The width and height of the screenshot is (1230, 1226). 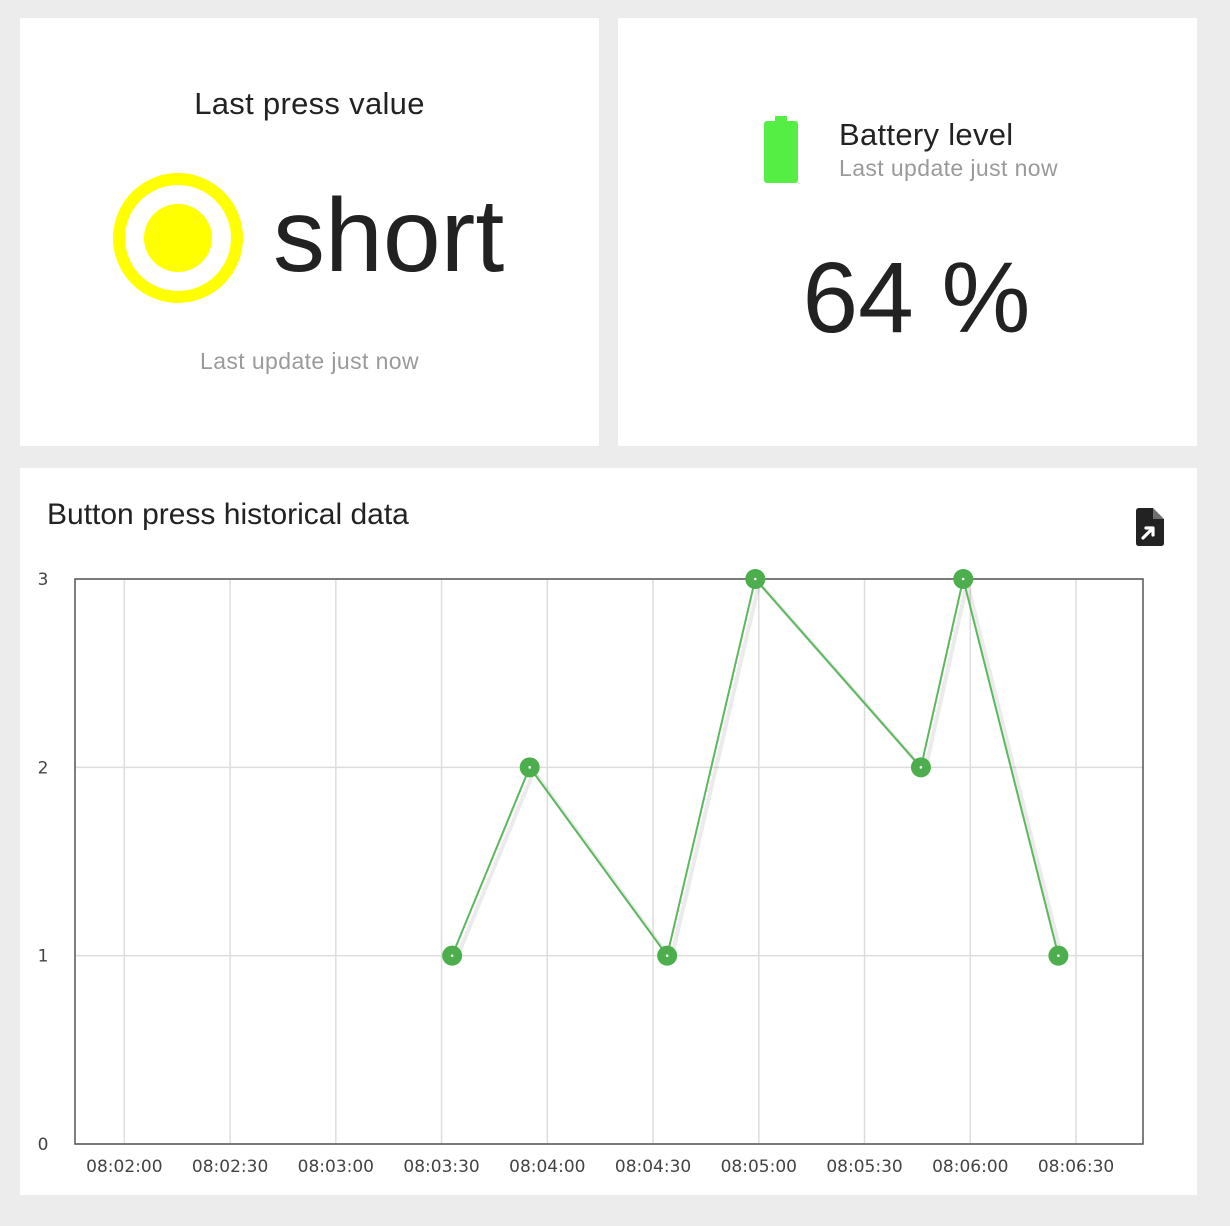 I want to click on chart-title: Button press historical data, so click(x=228, y=514).